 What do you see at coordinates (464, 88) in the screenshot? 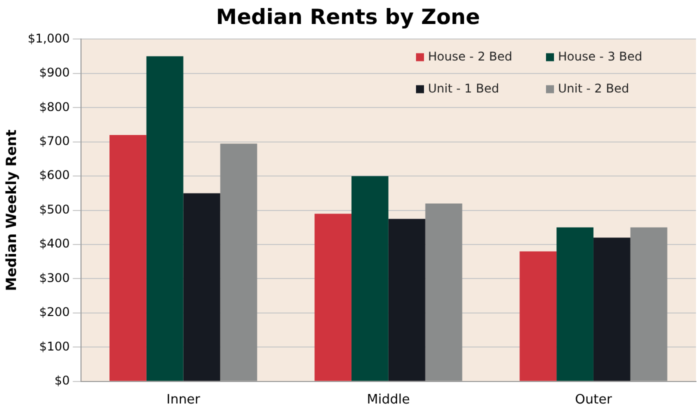
I see `legend-label: Unit - 1 Bed` at bounding box center [464, 88].